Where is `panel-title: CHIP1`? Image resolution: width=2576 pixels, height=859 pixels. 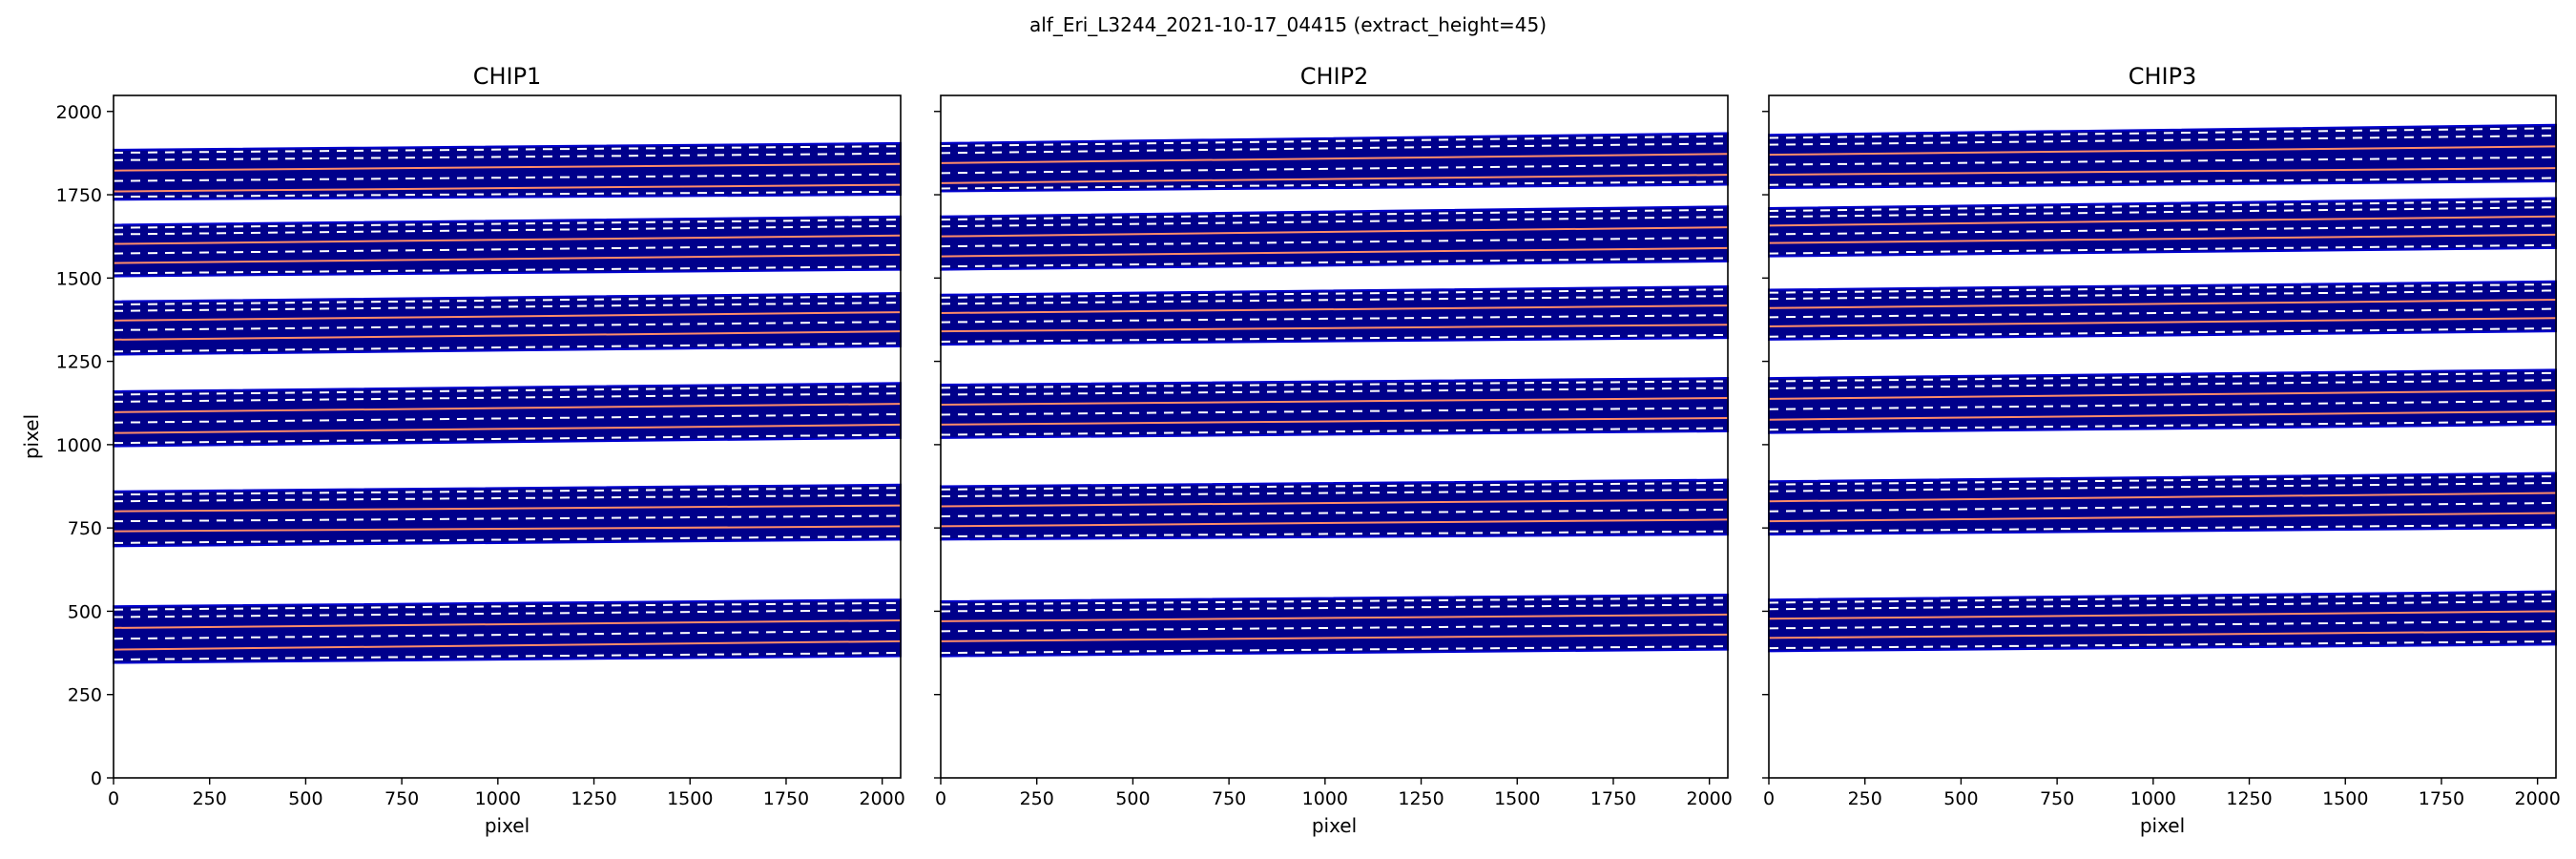 panel-title: CHIP1 is located at coordinates (507, 76).